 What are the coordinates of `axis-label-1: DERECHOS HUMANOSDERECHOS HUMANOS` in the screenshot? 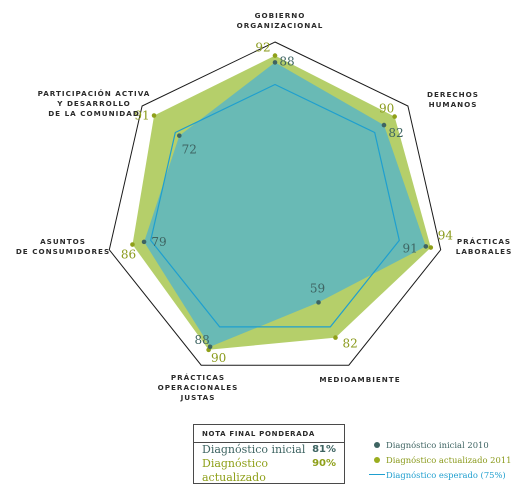 It's located at (453, 99).